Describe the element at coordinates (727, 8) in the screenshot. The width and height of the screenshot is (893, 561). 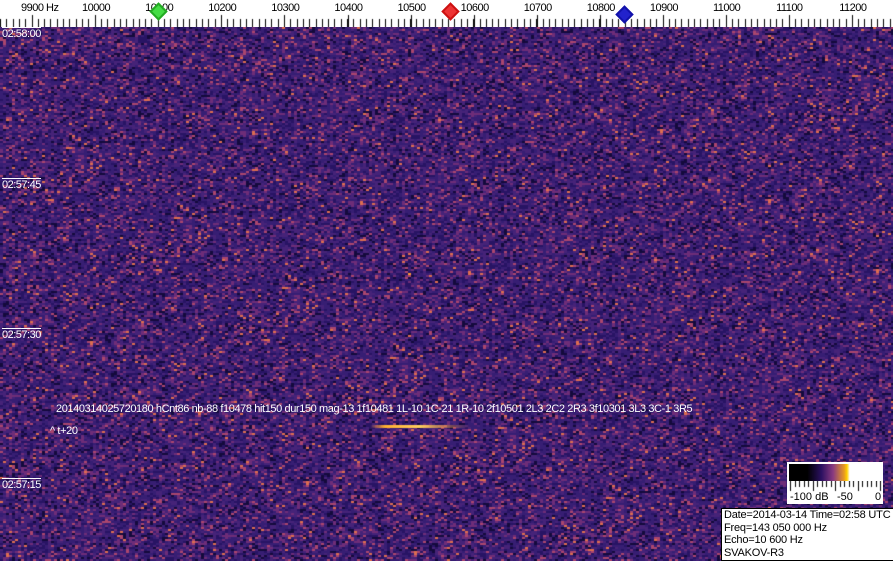
I see `frequency-label: 11000` at that location.